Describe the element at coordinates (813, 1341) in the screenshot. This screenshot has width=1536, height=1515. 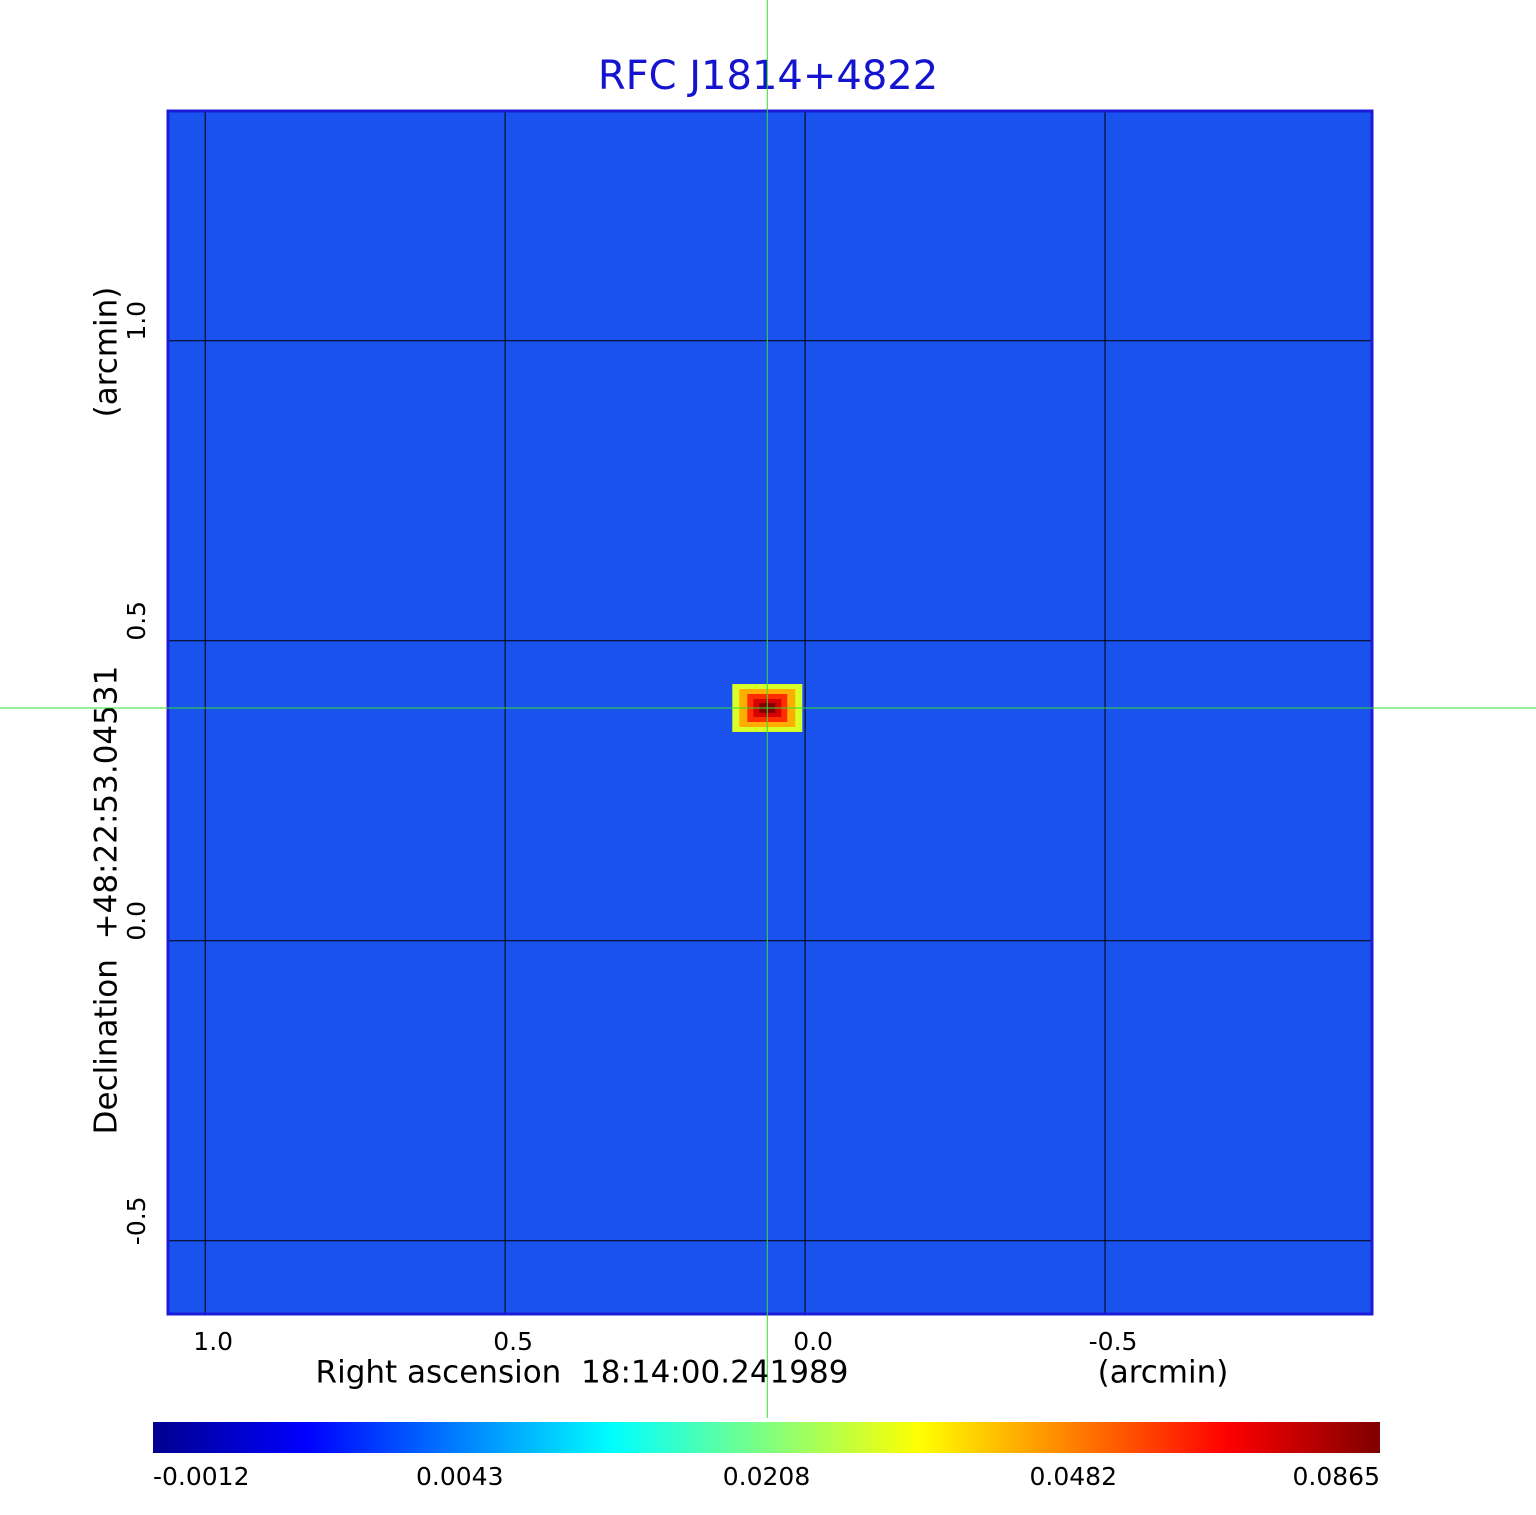
I see `x-tick-label: 0.0` at that location.